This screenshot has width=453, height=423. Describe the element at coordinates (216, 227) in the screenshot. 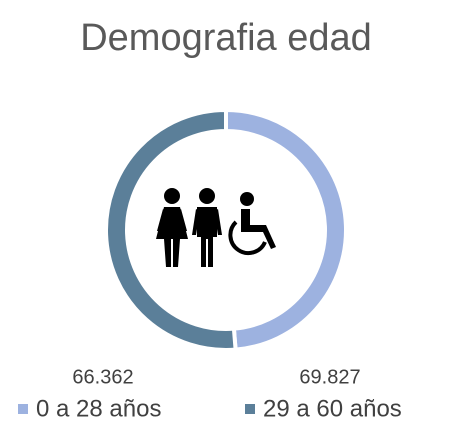

I see `people-icons` at that location.